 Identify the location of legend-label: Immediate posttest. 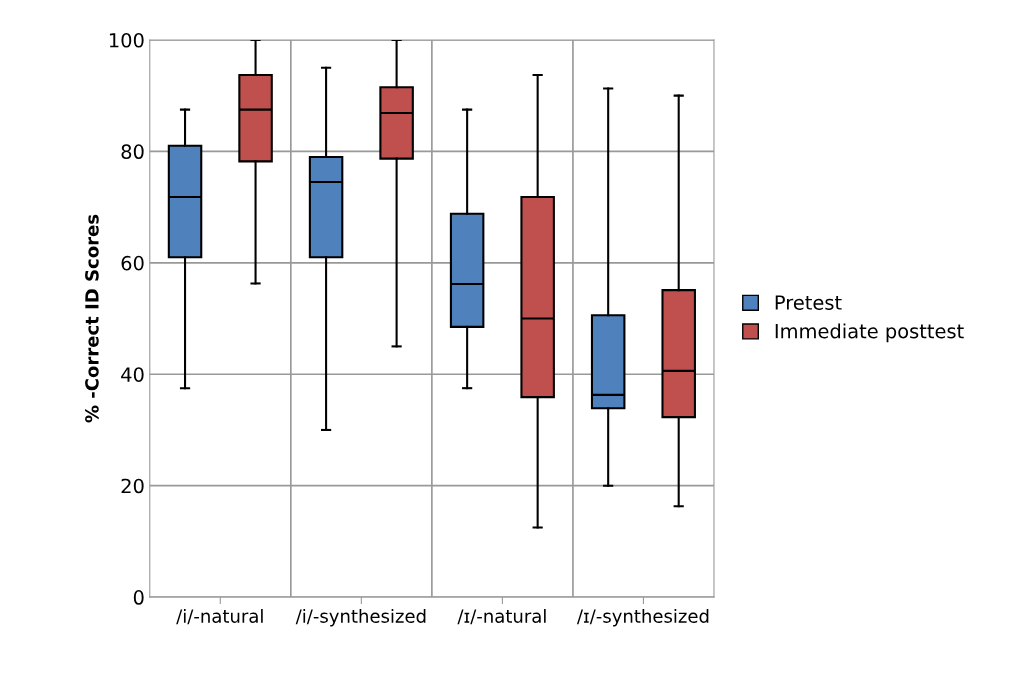
(869, 333).